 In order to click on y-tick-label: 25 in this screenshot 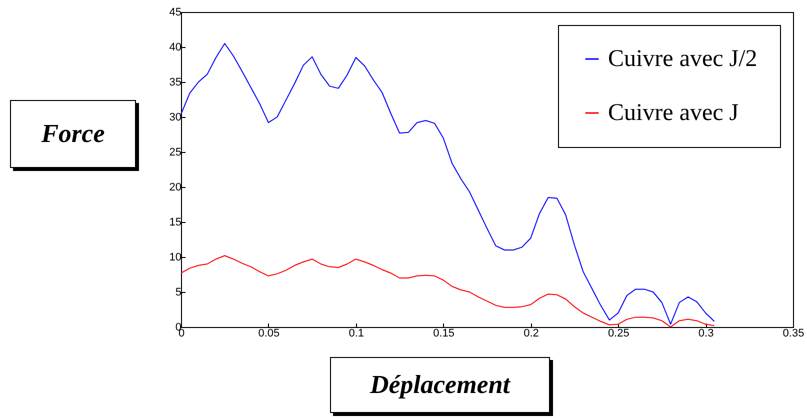, I will do `click(175, 152)`.